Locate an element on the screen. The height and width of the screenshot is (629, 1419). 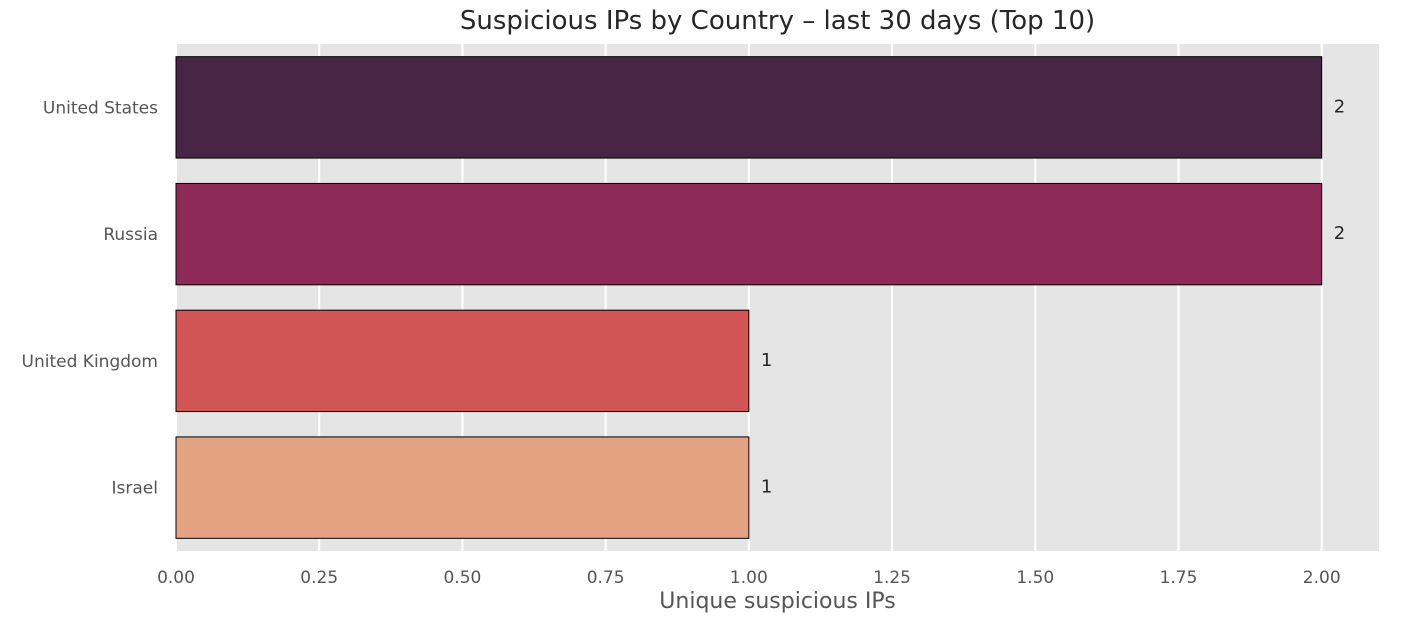
x-tick-label: 0.00 is located at coordinates (176, 578).